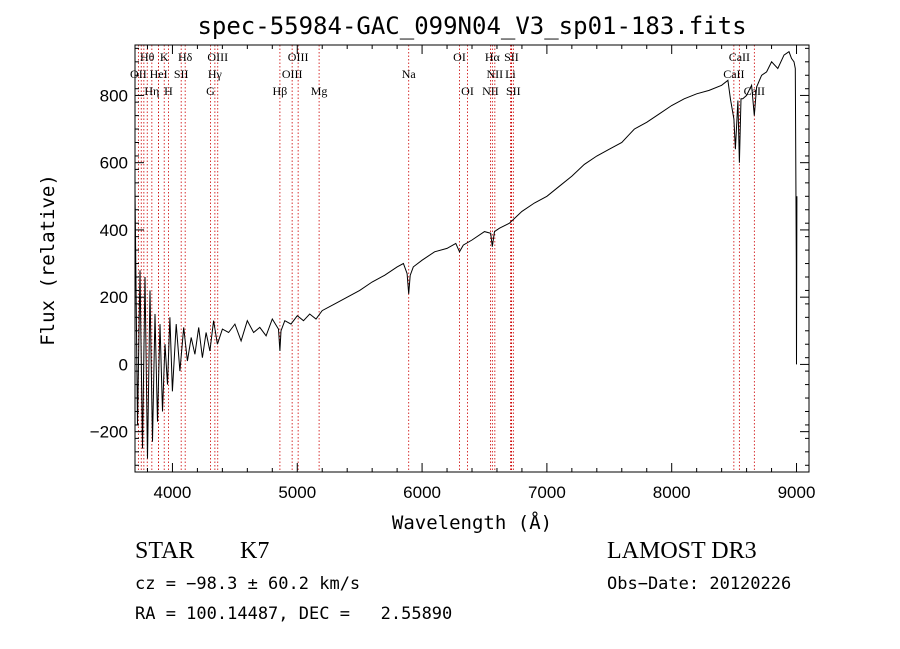 This screenshot has height=649, width=900. I want to click on y-axis-label: Flux (relative), so click(48, 260).